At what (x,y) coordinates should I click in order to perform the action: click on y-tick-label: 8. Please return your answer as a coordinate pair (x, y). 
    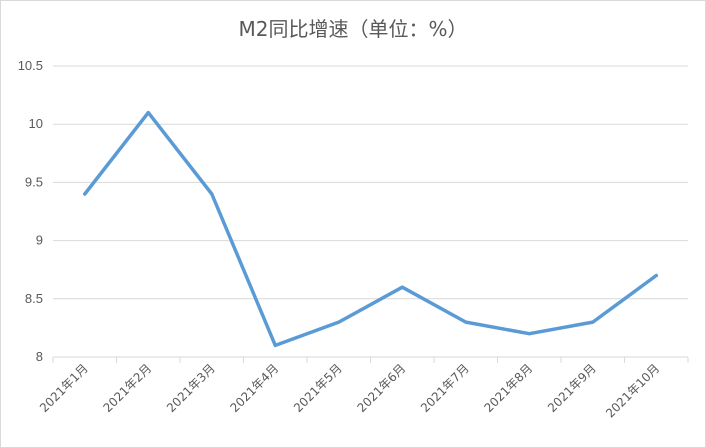
    Looking at the image, I should click on (39, 356).